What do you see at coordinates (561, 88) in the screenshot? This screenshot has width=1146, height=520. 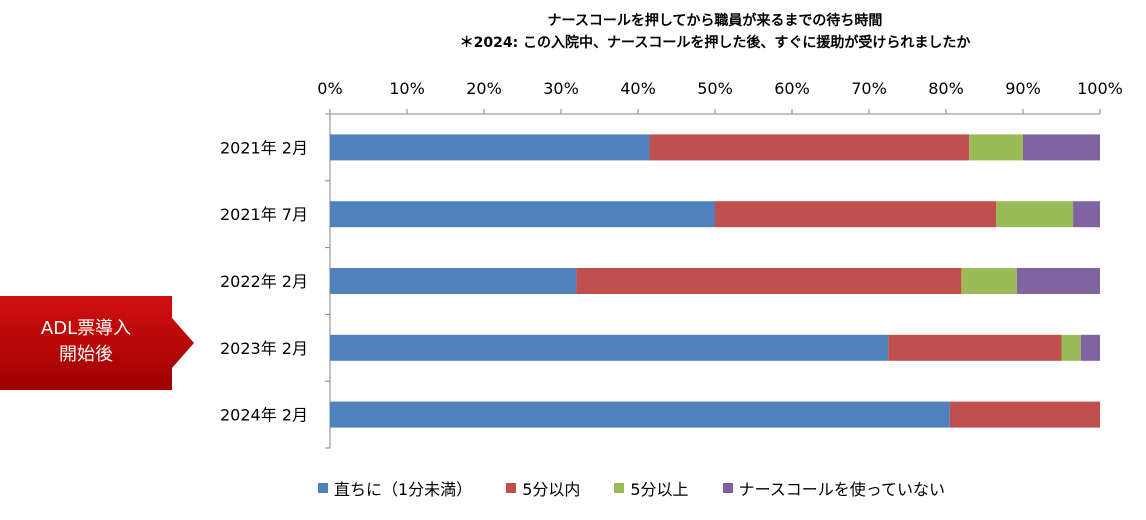 I see `x-tick-label: 30%` at bounding box center [561, 88].